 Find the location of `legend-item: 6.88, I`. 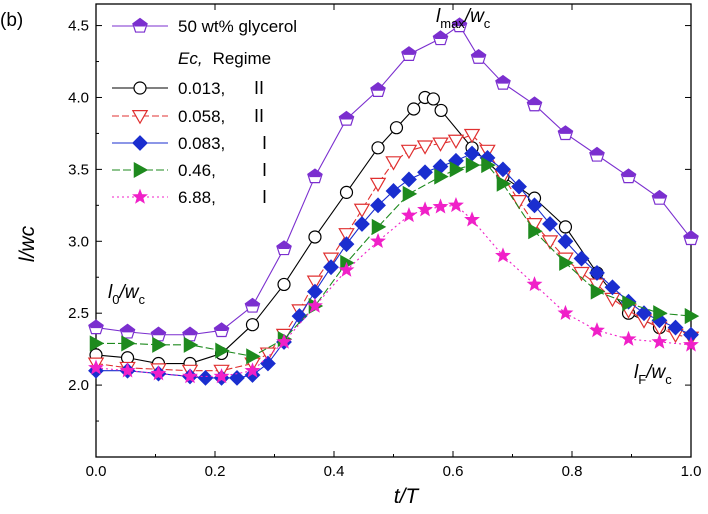

legend-item: 6.88, I is located at coordinates (189, 197).